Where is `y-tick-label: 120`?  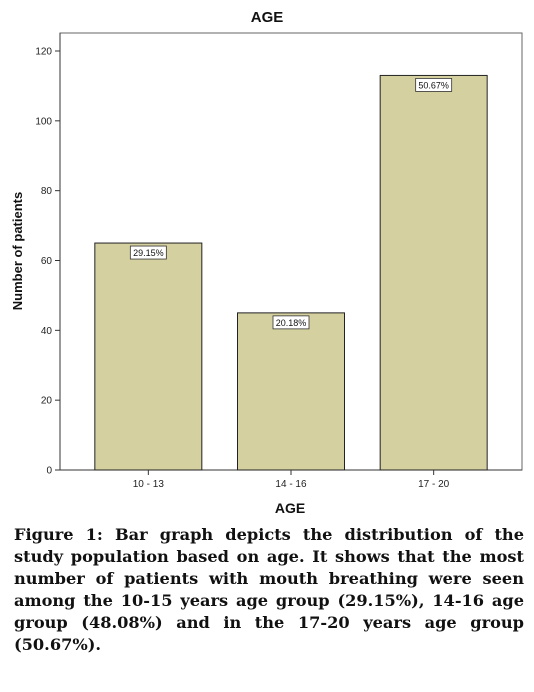
y-tick-label: 120 is located at coordinates (43, 52).